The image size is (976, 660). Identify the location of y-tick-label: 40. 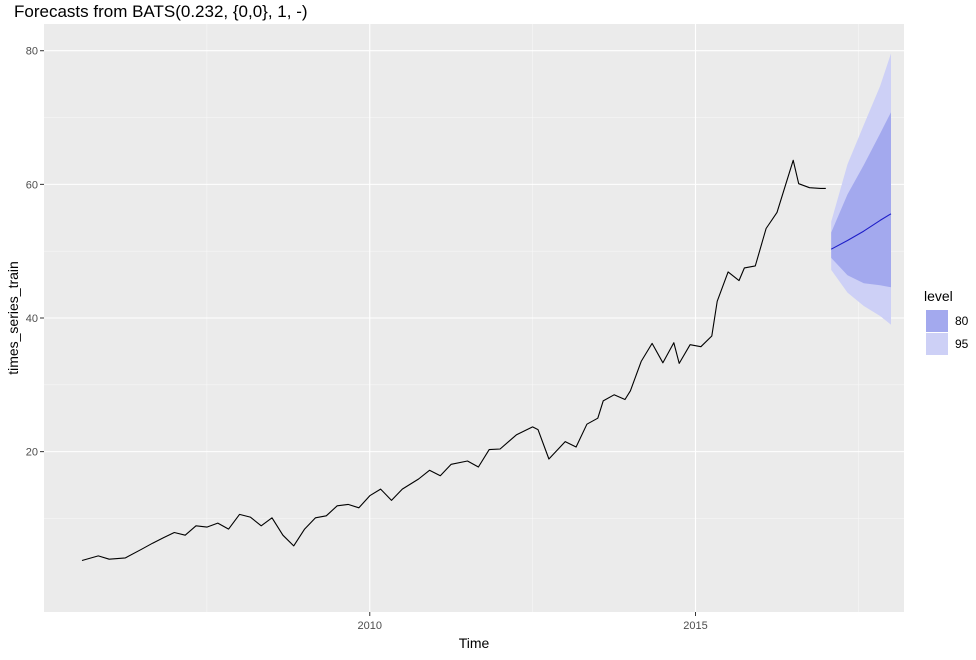
(32, 319).